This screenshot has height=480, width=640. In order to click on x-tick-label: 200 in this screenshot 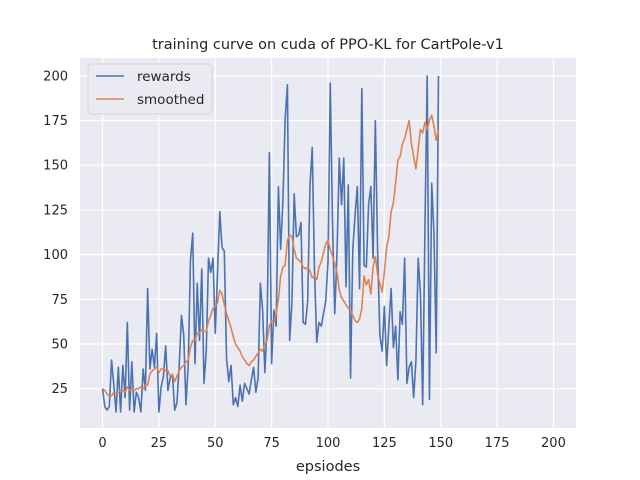, I will do `click(553, 443)`.